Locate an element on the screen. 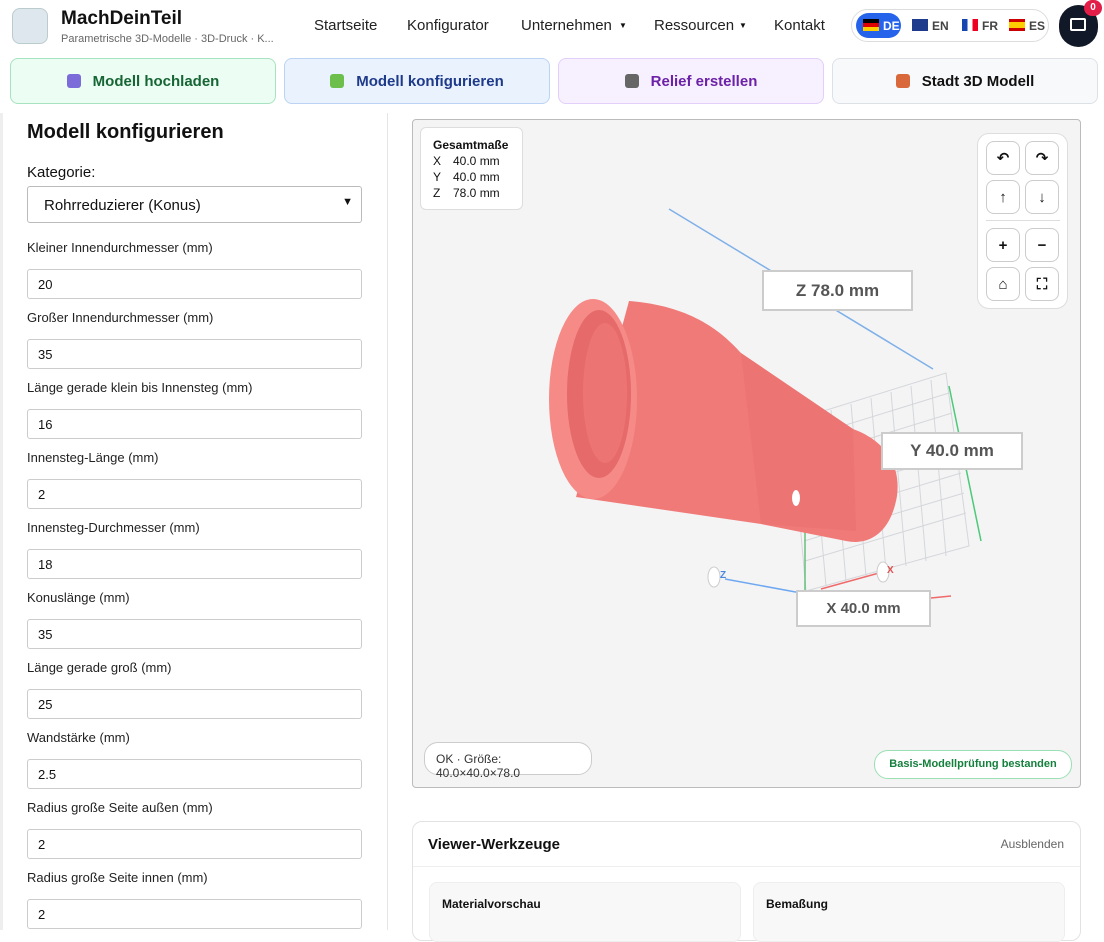  tool-card: Materialvorschau is located at coordinates (585, 912).